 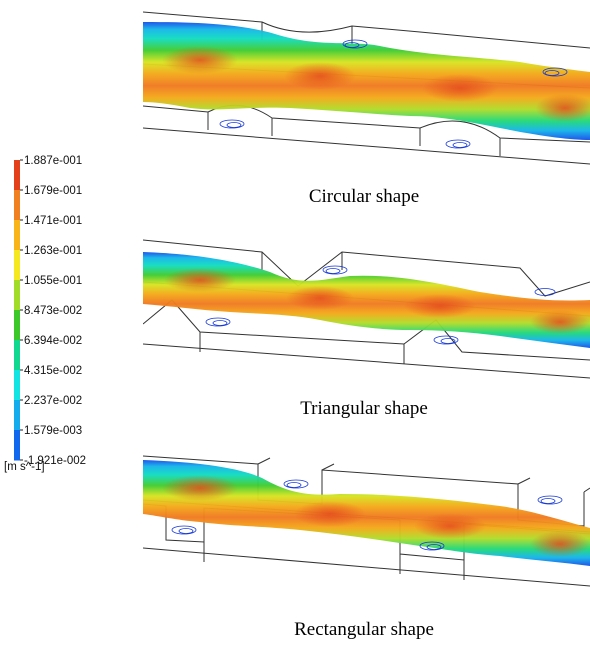 What do you see at coordinates (53, 161) in the screenshot?
I see `legend-tick-label: 1.887e-001` at bounding box center [53, 161].